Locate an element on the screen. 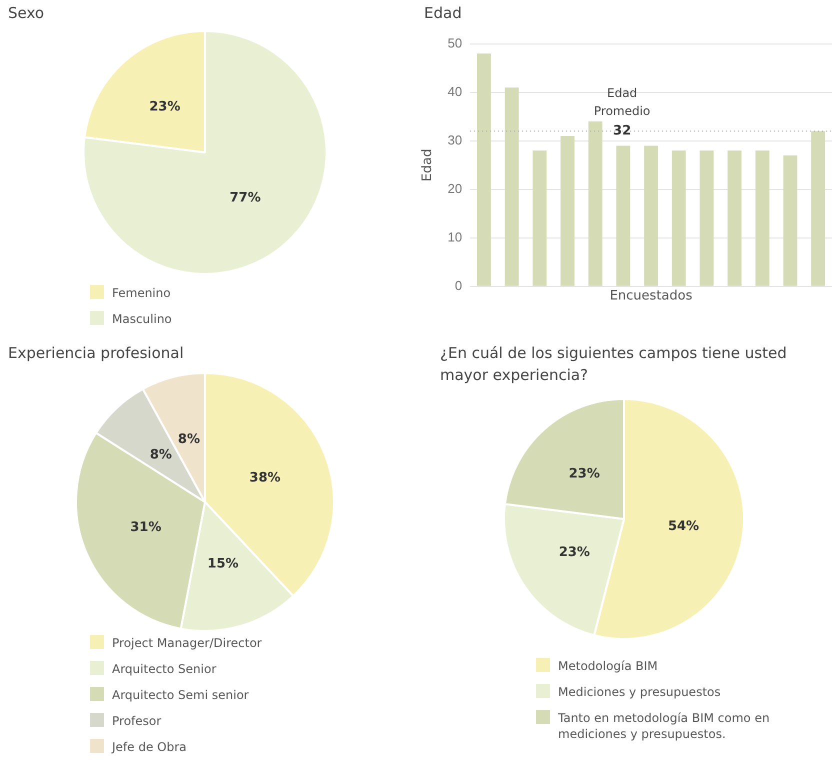  chart-title: ¿En cuál de los siguientes campos tiene usted mayor experiencia? is located at coordinates (614, 364).